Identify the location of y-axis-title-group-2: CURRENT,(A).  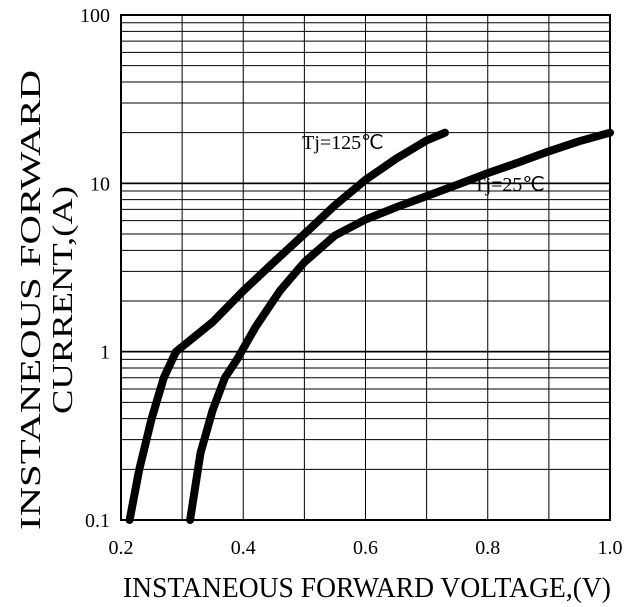
(63, 300).